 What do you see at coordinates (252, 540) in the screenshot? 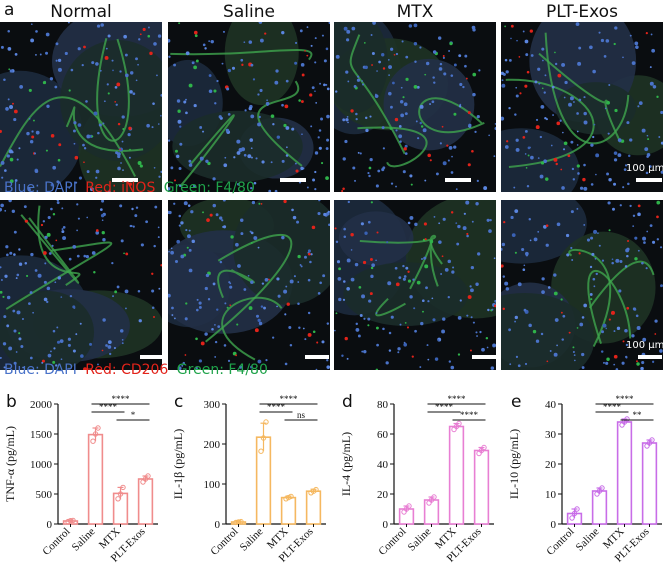
I see `x-tick-label: Saline` at bounding box center [252, 540].